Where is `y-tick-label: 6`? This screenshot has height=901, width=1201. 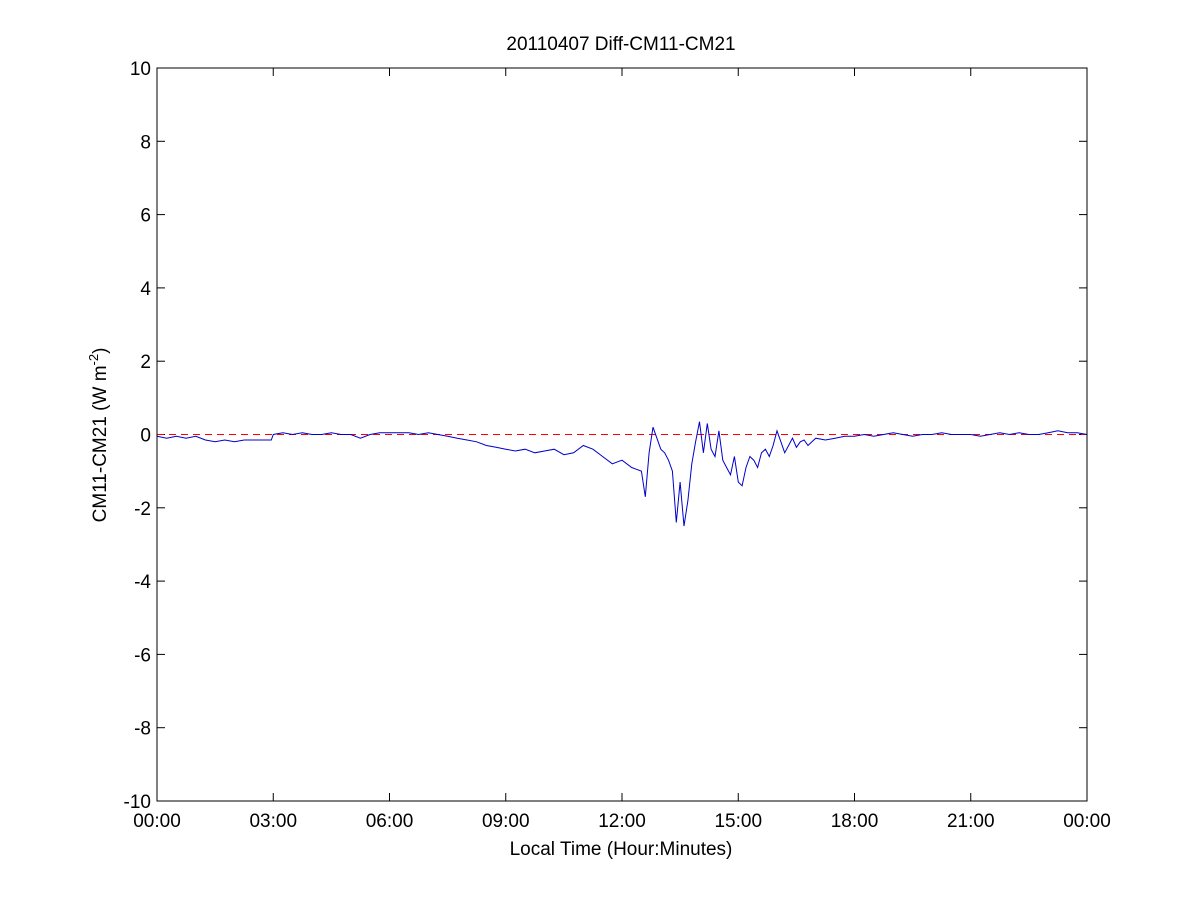 y-tick-label: 6 is located at coordinates (145, 216).